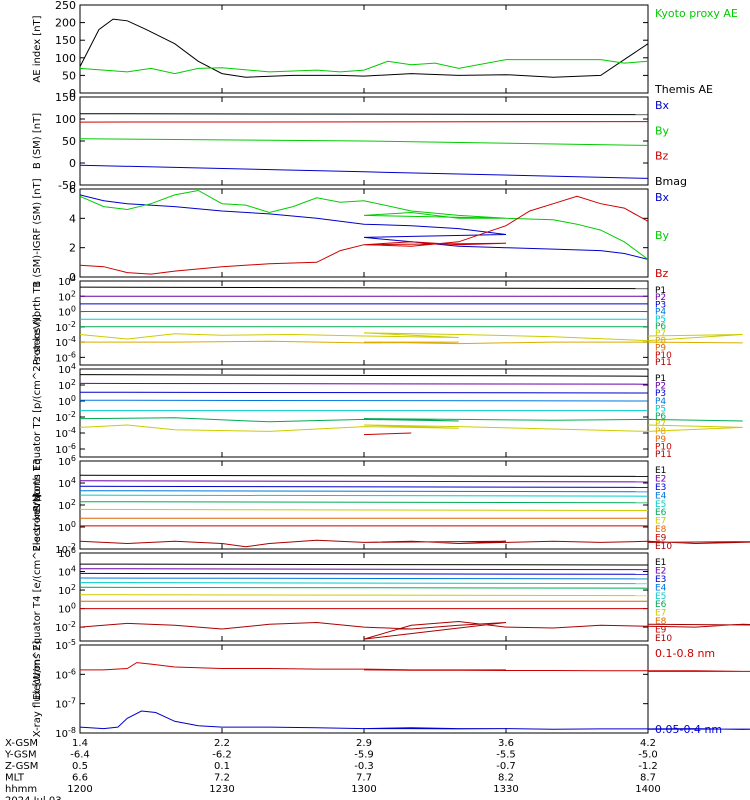  I want to click on legend-entry: E7, so click(660, 522).